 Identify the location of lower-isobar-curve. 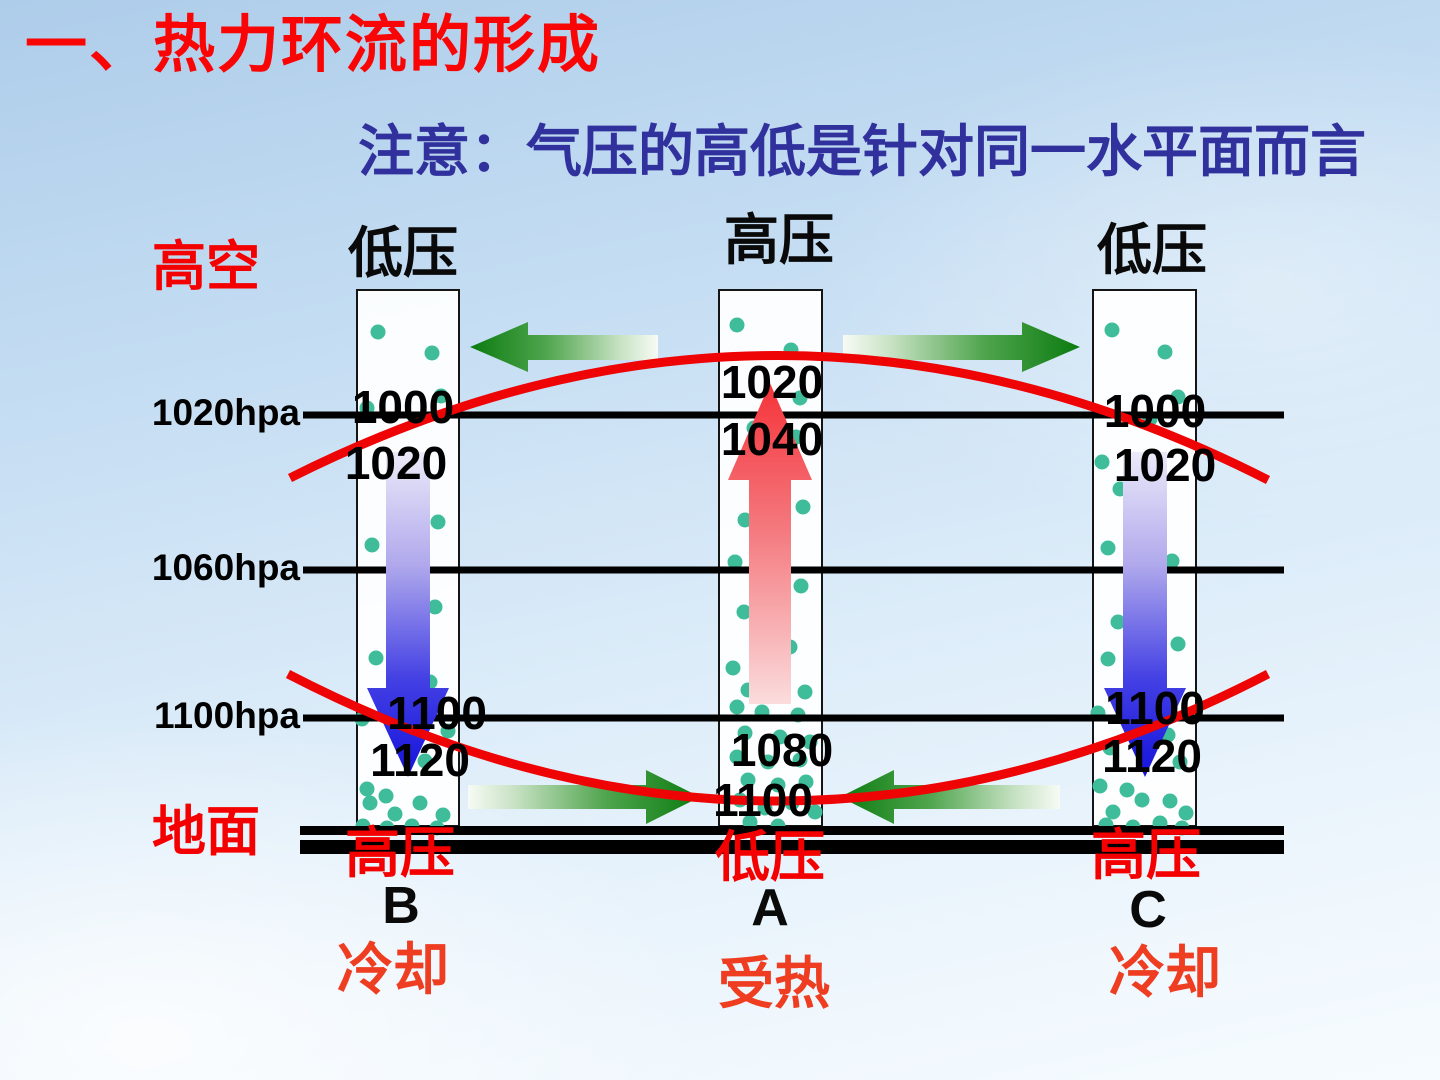
(778, 738).